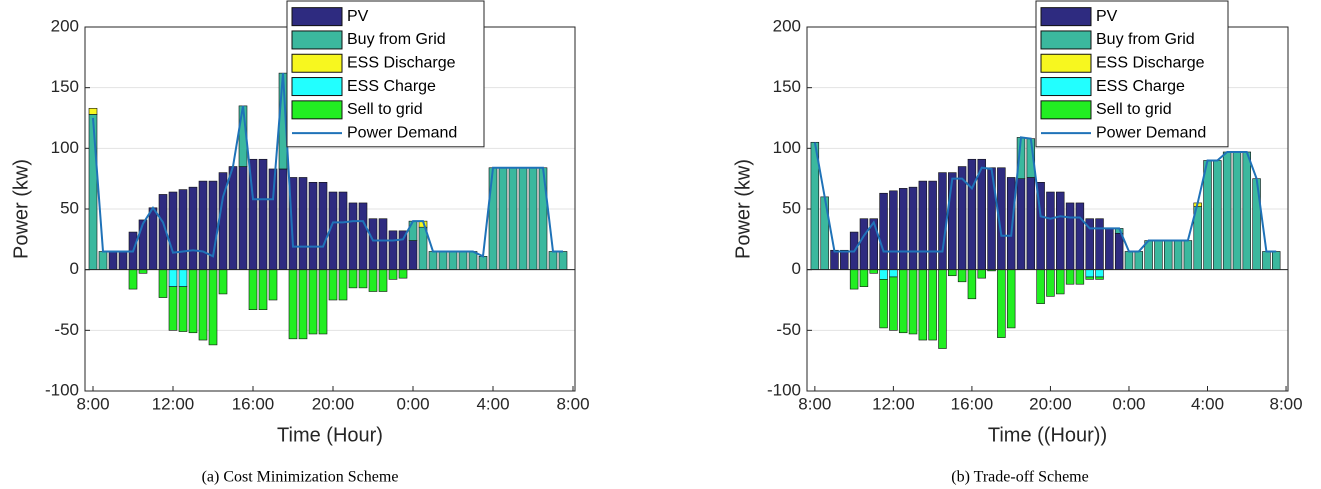  What do you see at coordinates (300, 477) in the screenshot?
I see `caption: (a) Cost Minimization Scheme` at bounding box center [300, 477].